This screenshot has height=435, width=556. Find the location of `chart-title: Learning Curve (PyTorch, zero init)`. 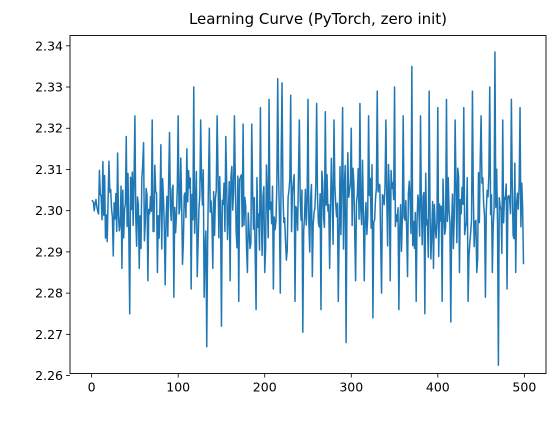

chart-title: Learning Curve (PyTorch, zero init) is located at coordinates (318, 19).